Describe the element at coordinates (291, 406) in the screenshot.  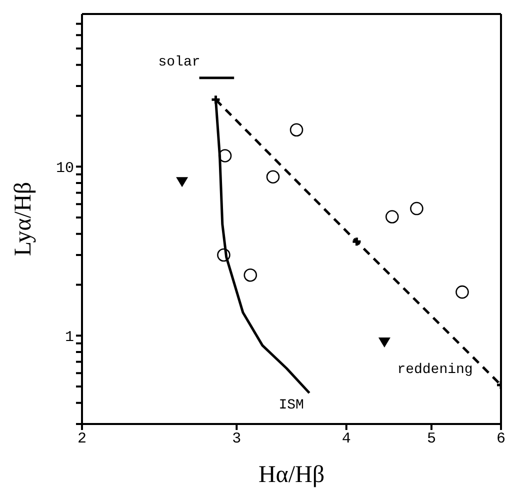
I see `series-label: ISM` at that location.